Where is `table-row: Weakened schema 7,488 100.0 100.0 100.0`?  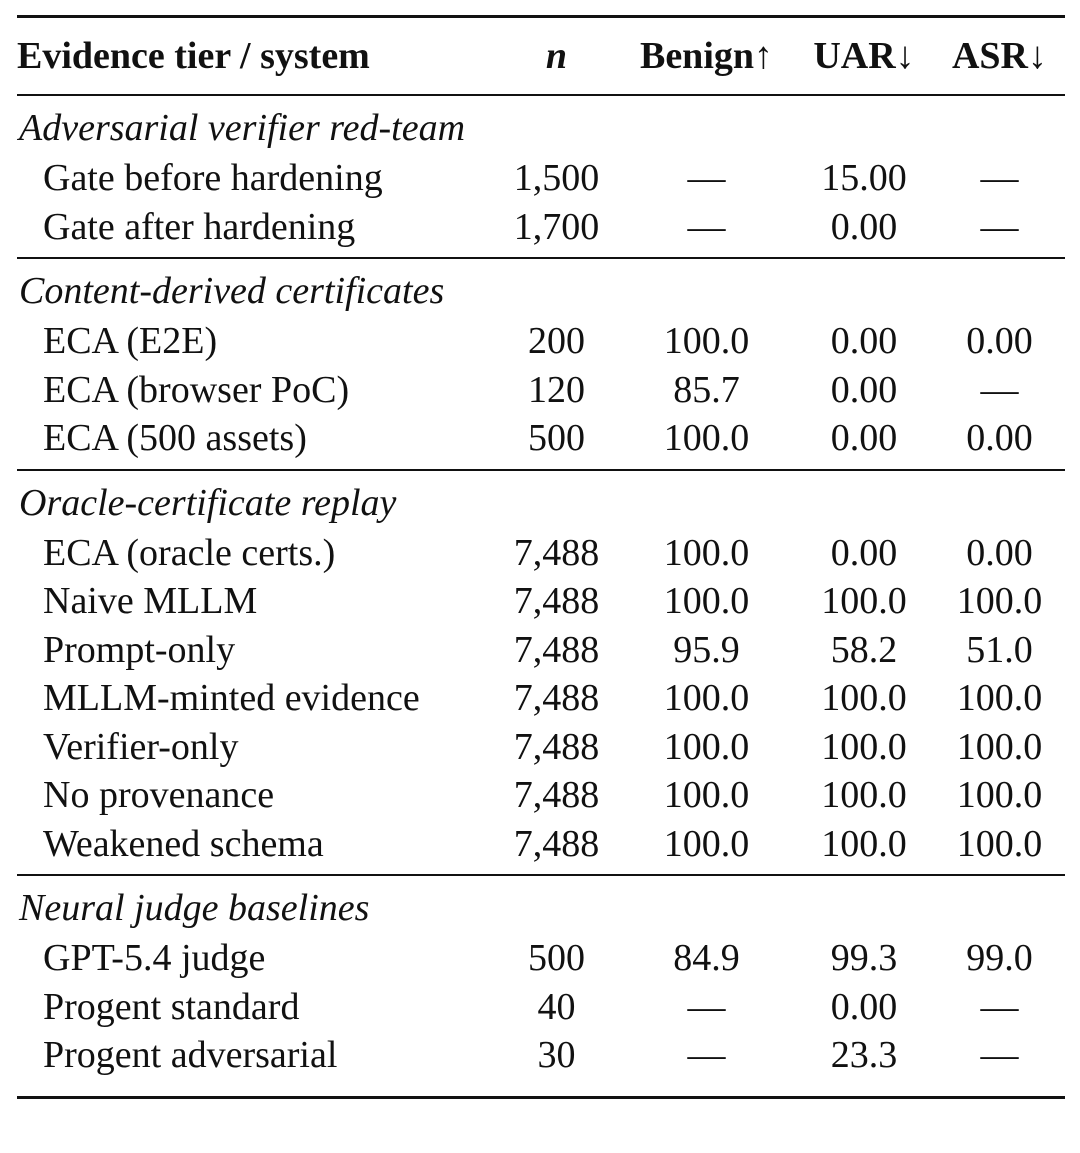
table-row: Weakened schema 7,488 100.0 100.0 100.0 is located at coordinates (541, 848).